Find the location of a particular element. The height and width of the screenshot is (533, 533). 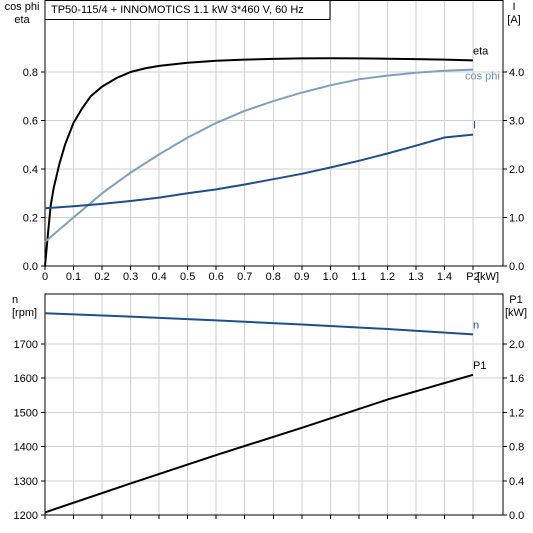

y-axis-label-left-unit-bottom: [rpm] is located at coordinates (24, 313).